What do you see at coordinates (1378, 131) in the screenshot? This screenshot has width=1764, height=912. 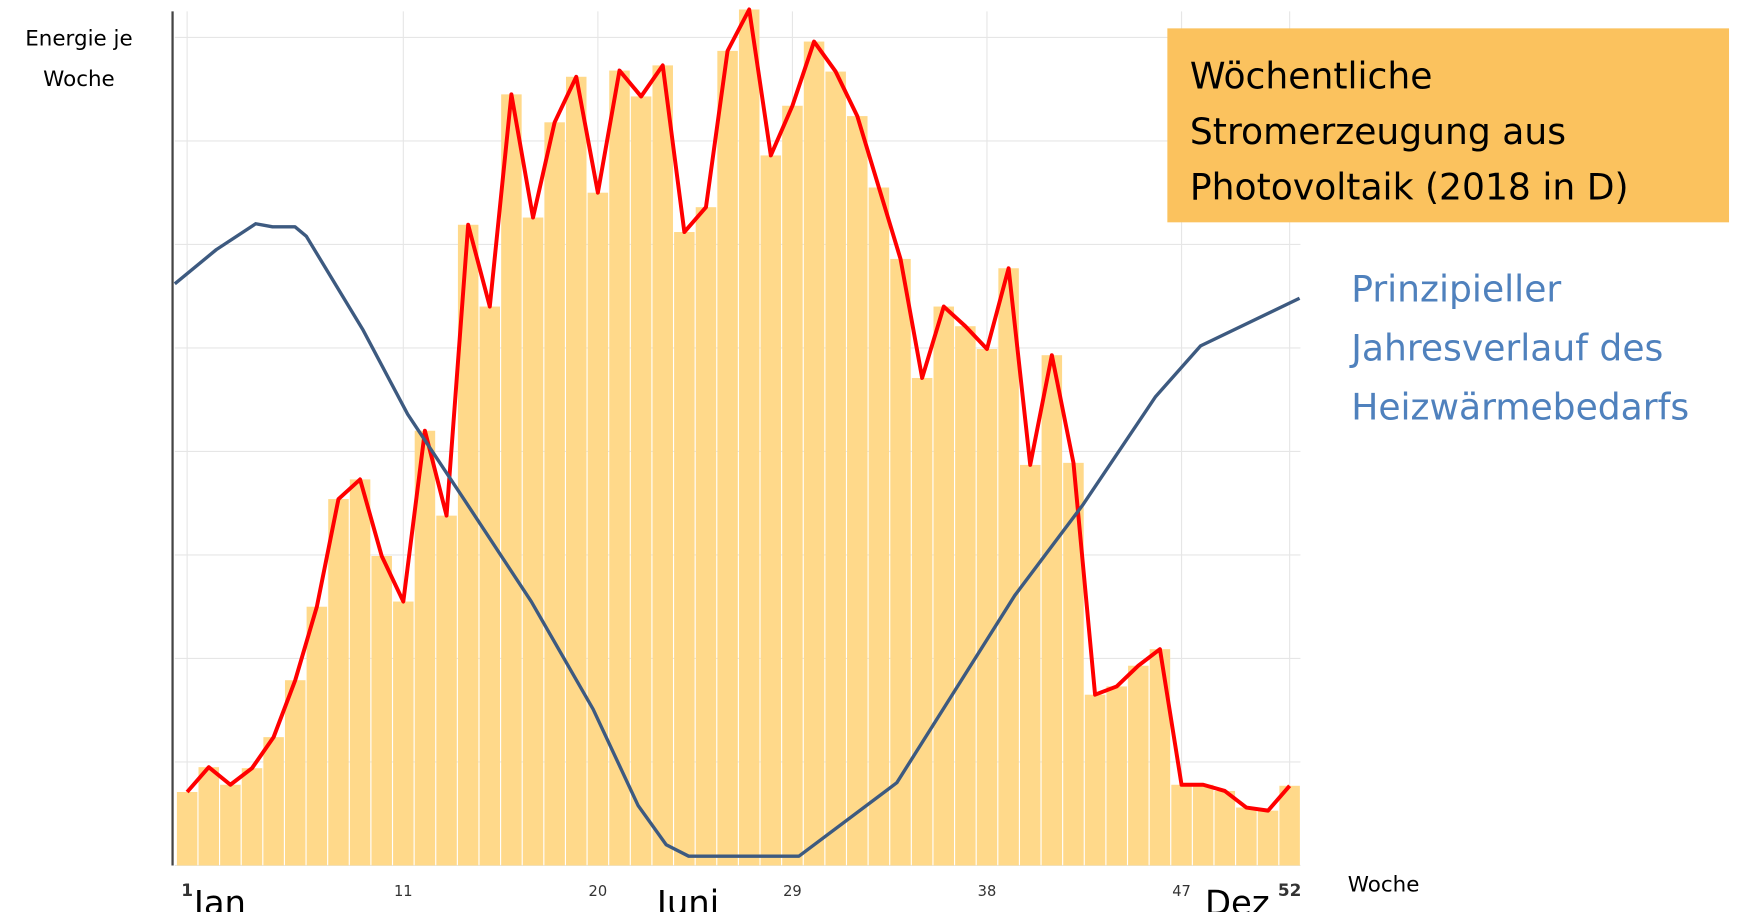 I see `annotation-text: Stromerzeugung aus` at bounding box center [1378, 131].